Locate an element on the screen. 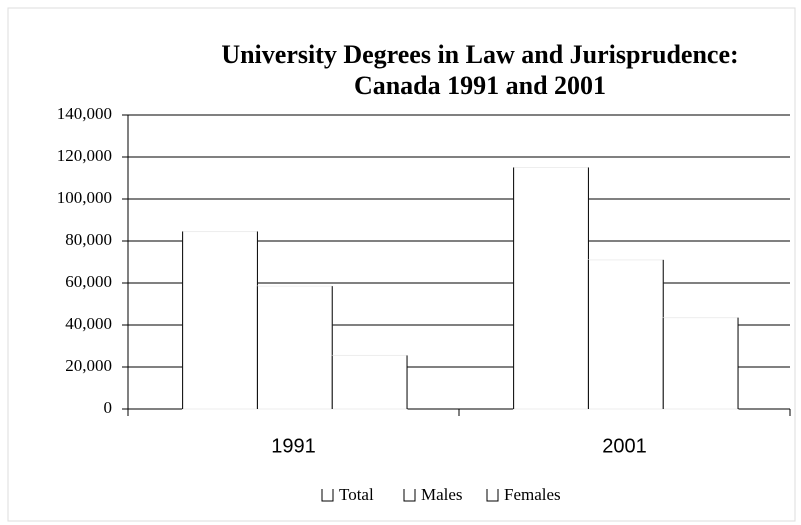 This screenshot has width=801, height=525. y-tick-label: 120,000 is located at coordinates (84, 155).